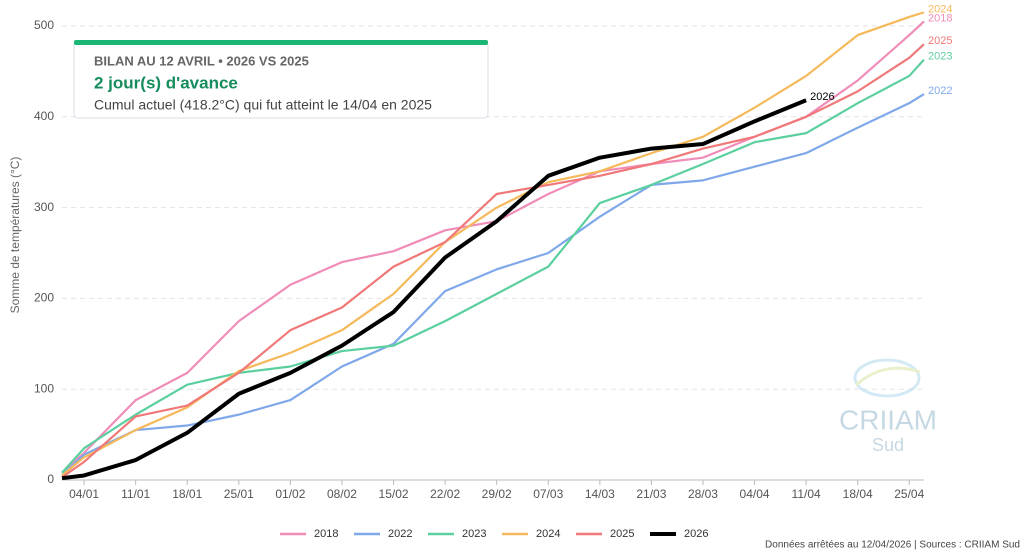 This screenshot has height=554, width=1027. I want to click on y-tick-label: 500, so click(44, 25).